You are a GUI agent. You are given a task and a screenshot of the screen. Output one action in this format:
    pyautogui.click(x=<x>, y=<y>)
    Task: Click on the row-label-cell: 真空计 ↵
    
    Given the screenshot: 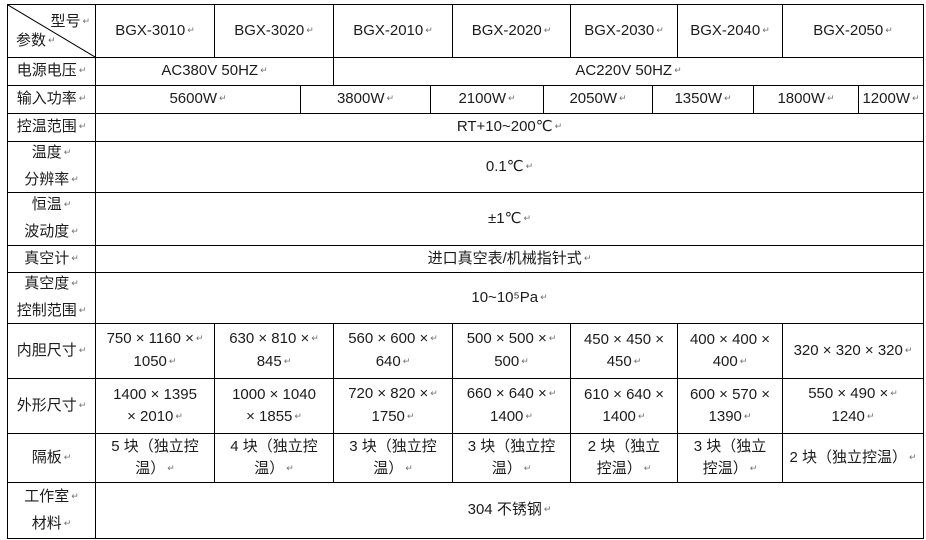 What is the action you would take?
    pyautogui.click(x=52, y=259)
    